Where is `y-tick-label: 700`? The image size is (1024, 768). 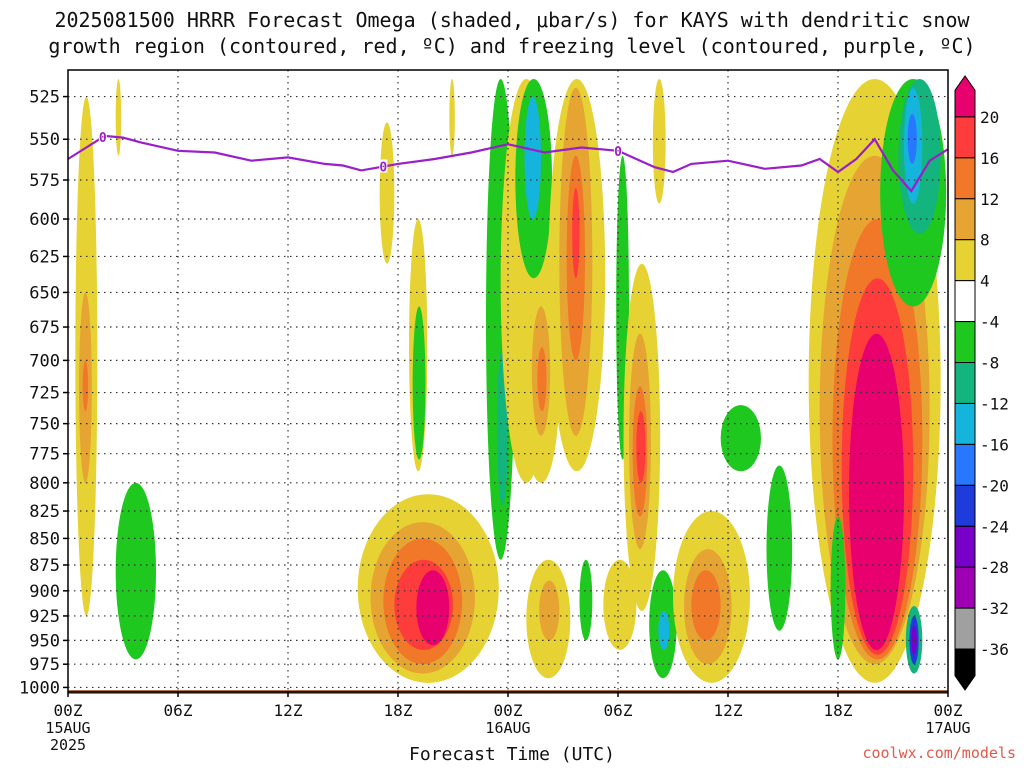
y-tick-label: 700 is located at coordinates (44, 361).